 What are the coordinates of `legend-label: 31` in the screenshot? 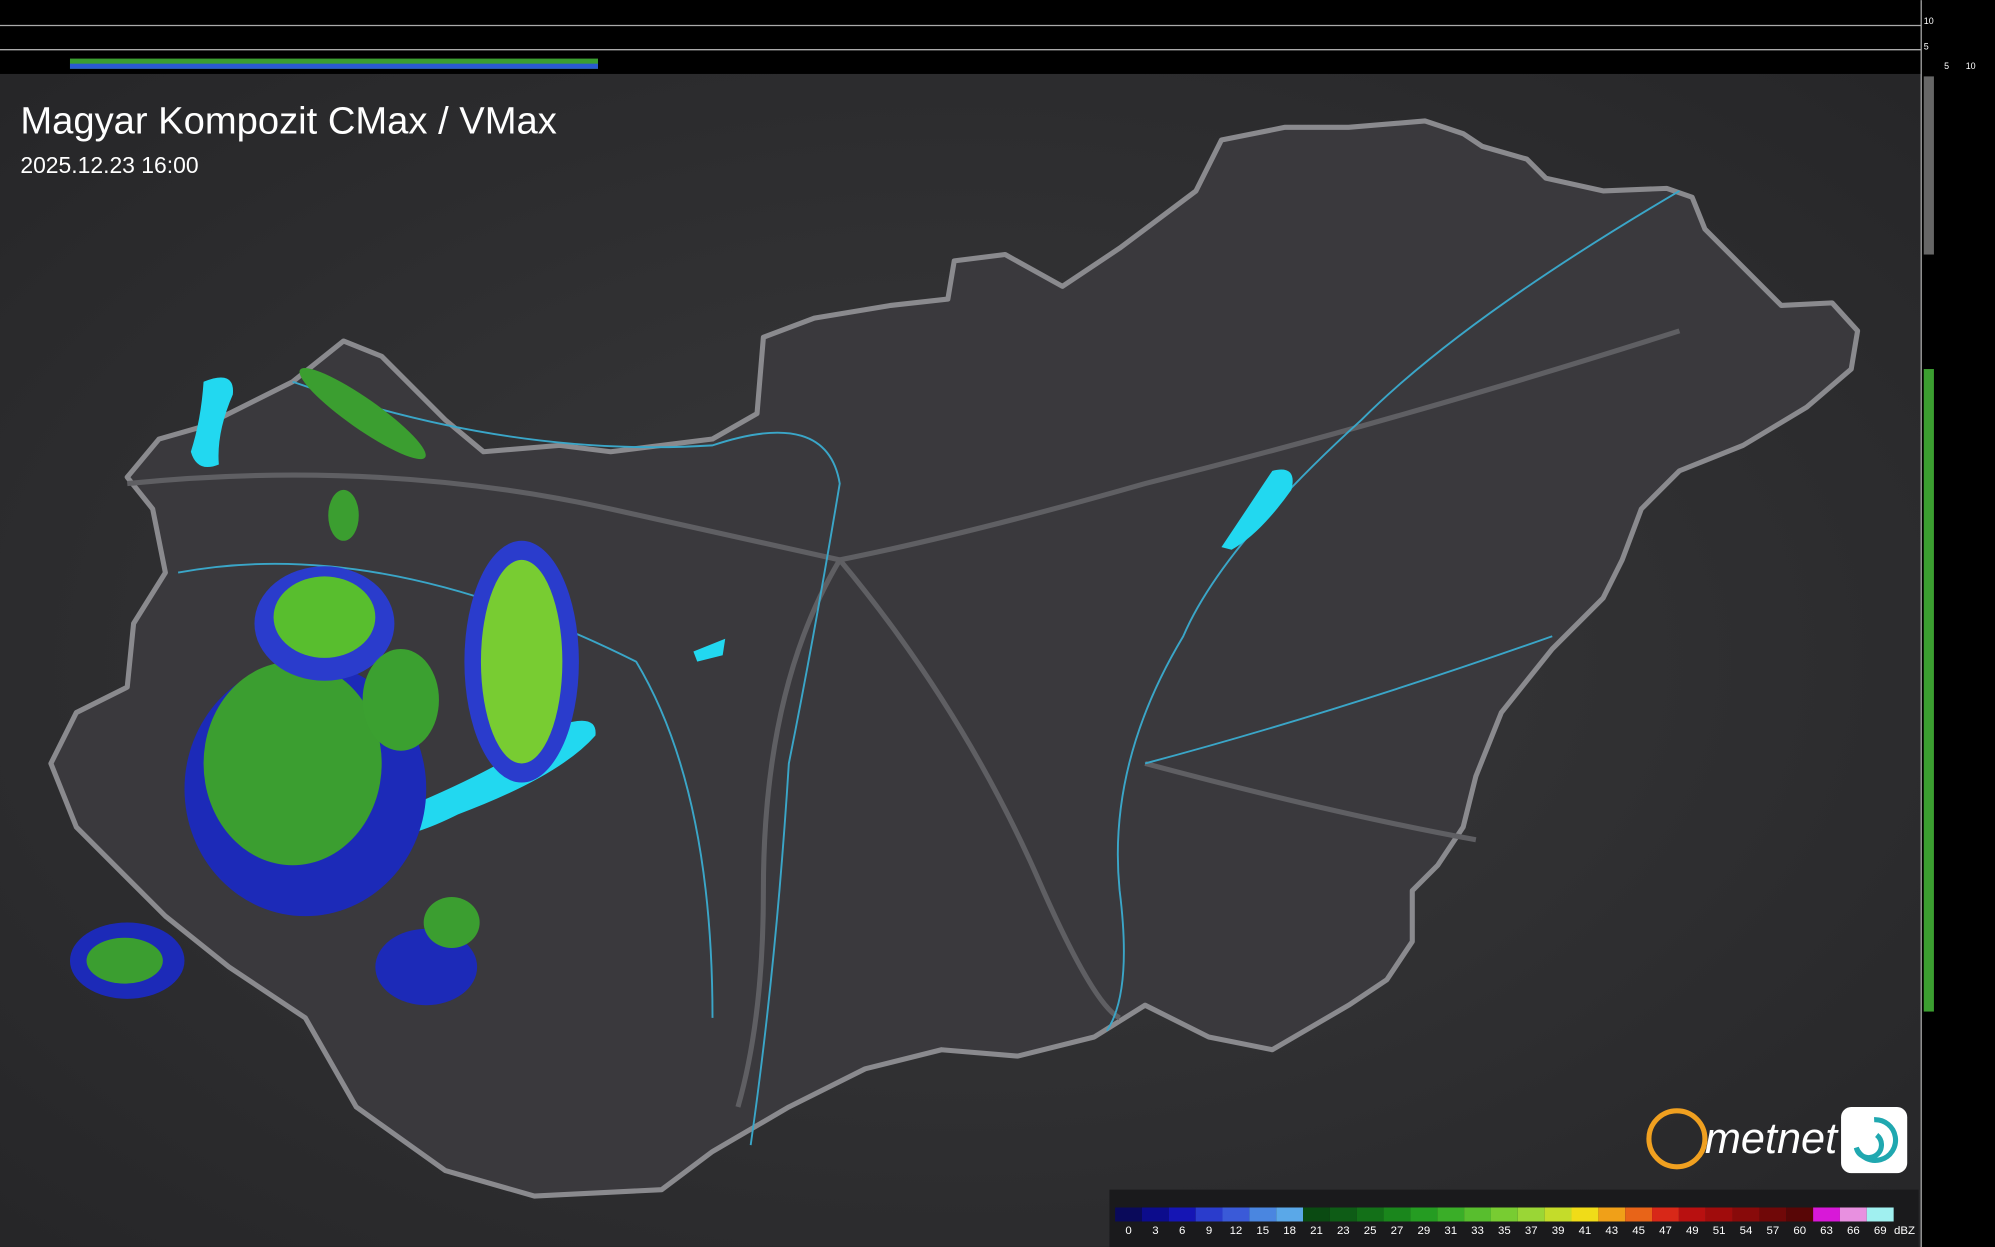 It's located at (1450, 1231).